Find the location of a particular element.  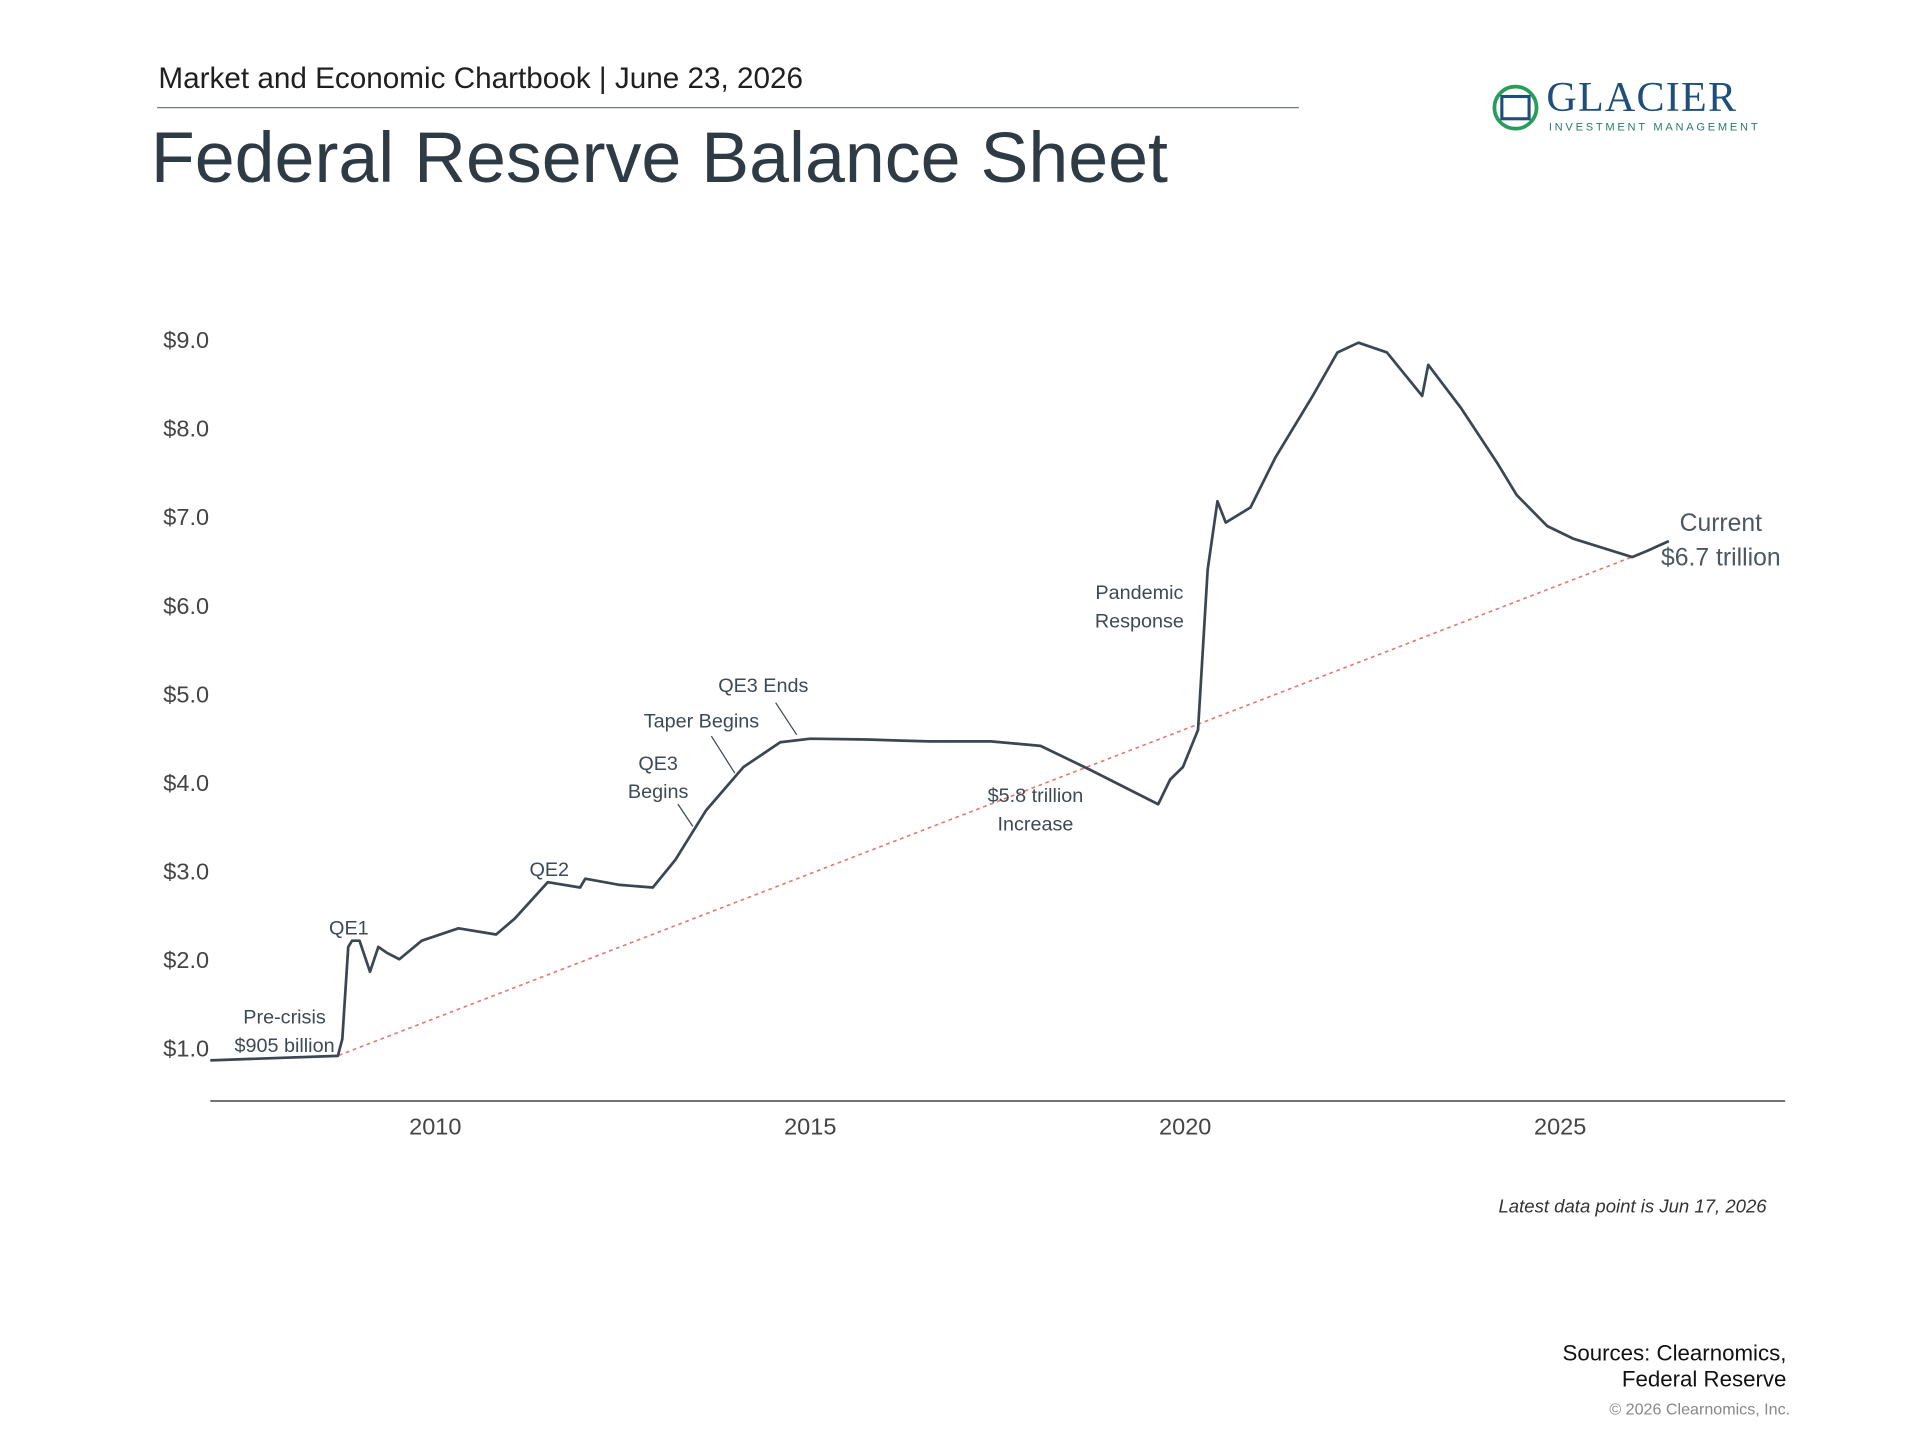

y-tick-label: $8.0 is located at coordinates (186, 429).